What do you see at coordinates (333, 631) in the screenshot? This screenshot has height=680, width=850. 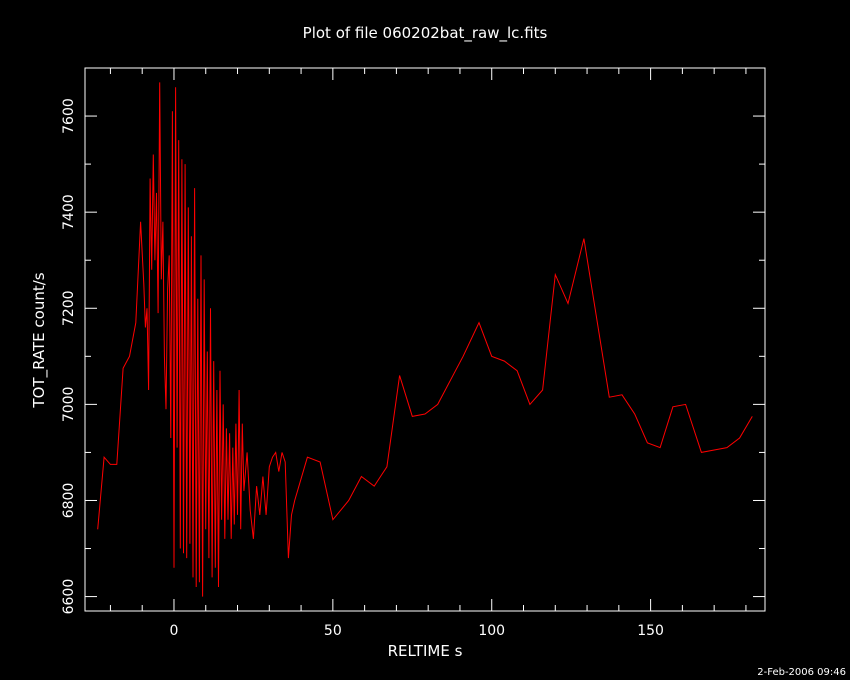 I see `x-tick-label: 50` at bounding box center [333, 631].